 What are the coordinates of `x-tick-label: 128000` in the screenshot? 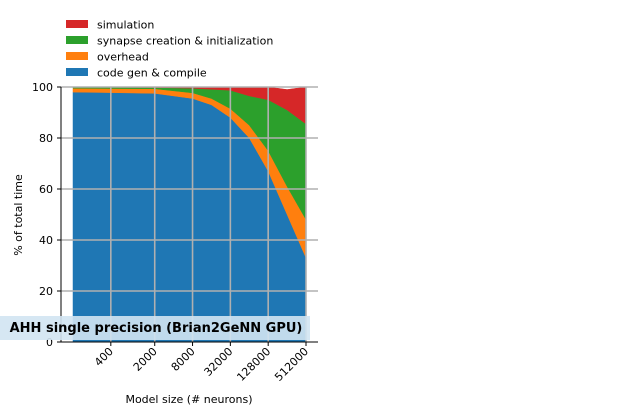 It's located at (253, 364).